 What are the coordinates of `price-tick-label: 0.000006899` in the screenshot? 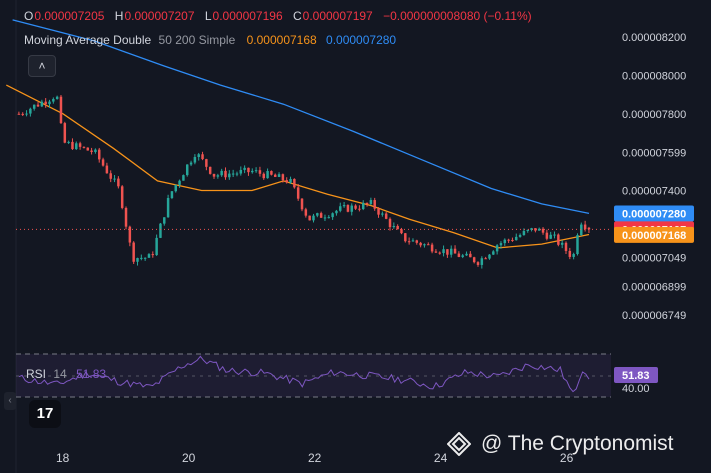 It's located at (654, 287).